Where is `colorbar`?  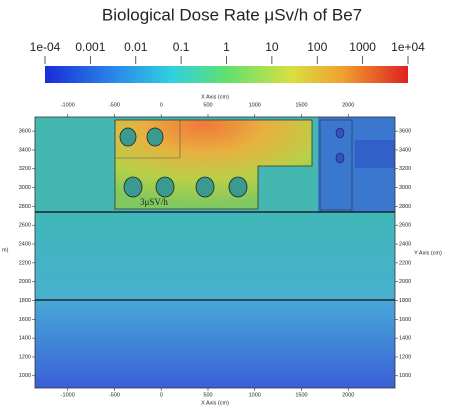 colorbar is located at coordinates (226, 74).